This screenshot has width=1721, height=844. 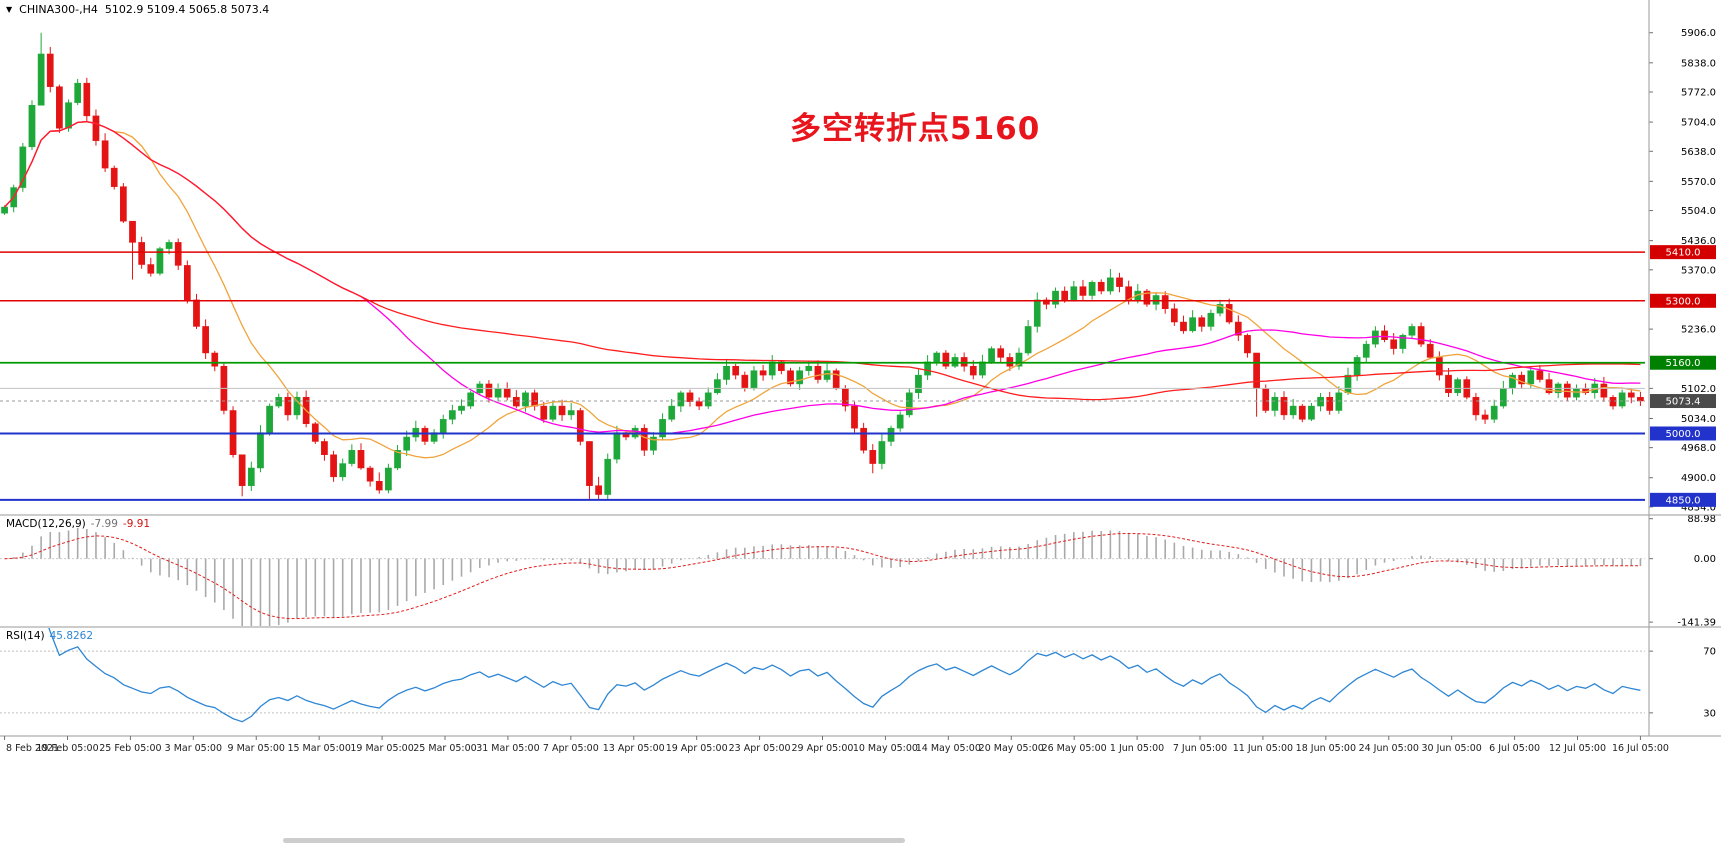 I want to click on svg-text: 19 Mar 05:00, so click(x=381, y=748).